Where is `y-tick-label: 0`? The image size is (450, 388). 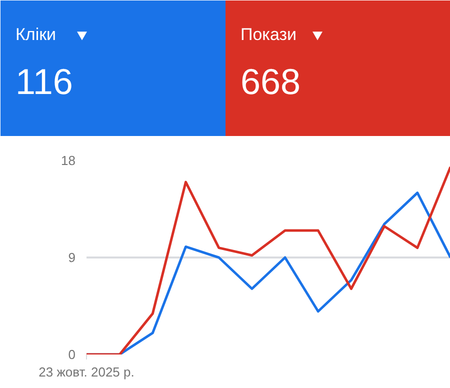
y-tick-label: 0 is located at coordinates (72, 354).